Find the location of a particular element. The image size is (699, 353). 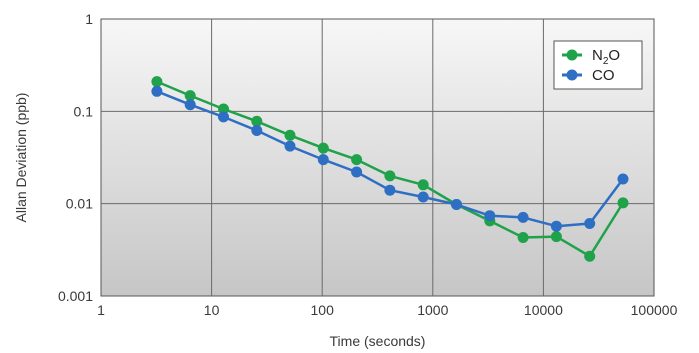

y-tick-label: 0.01 is located at coordinates (79, 204).